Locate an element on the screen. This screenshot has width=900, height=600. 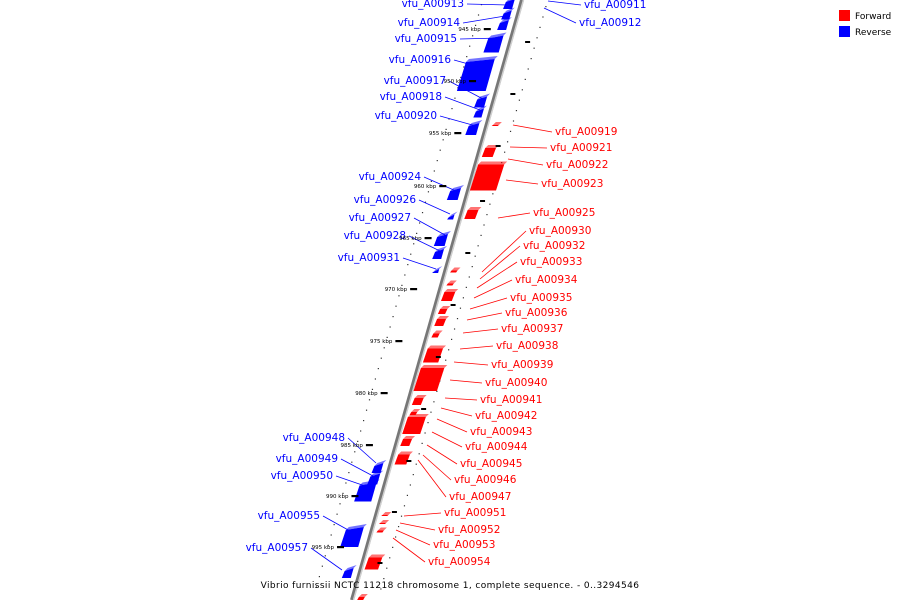
forward-gene-label: vfu_A00946 is located at coordinates (485, 480).